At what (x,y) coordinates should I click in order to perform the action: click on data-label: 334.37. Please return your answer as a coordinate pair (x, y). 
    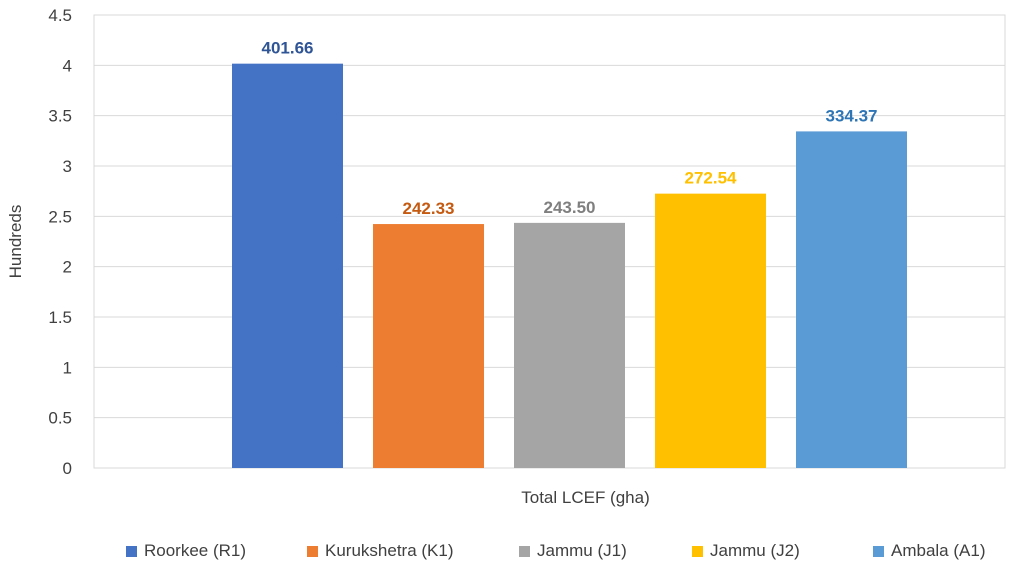
    Looking at the image, I should click on (852, 115).